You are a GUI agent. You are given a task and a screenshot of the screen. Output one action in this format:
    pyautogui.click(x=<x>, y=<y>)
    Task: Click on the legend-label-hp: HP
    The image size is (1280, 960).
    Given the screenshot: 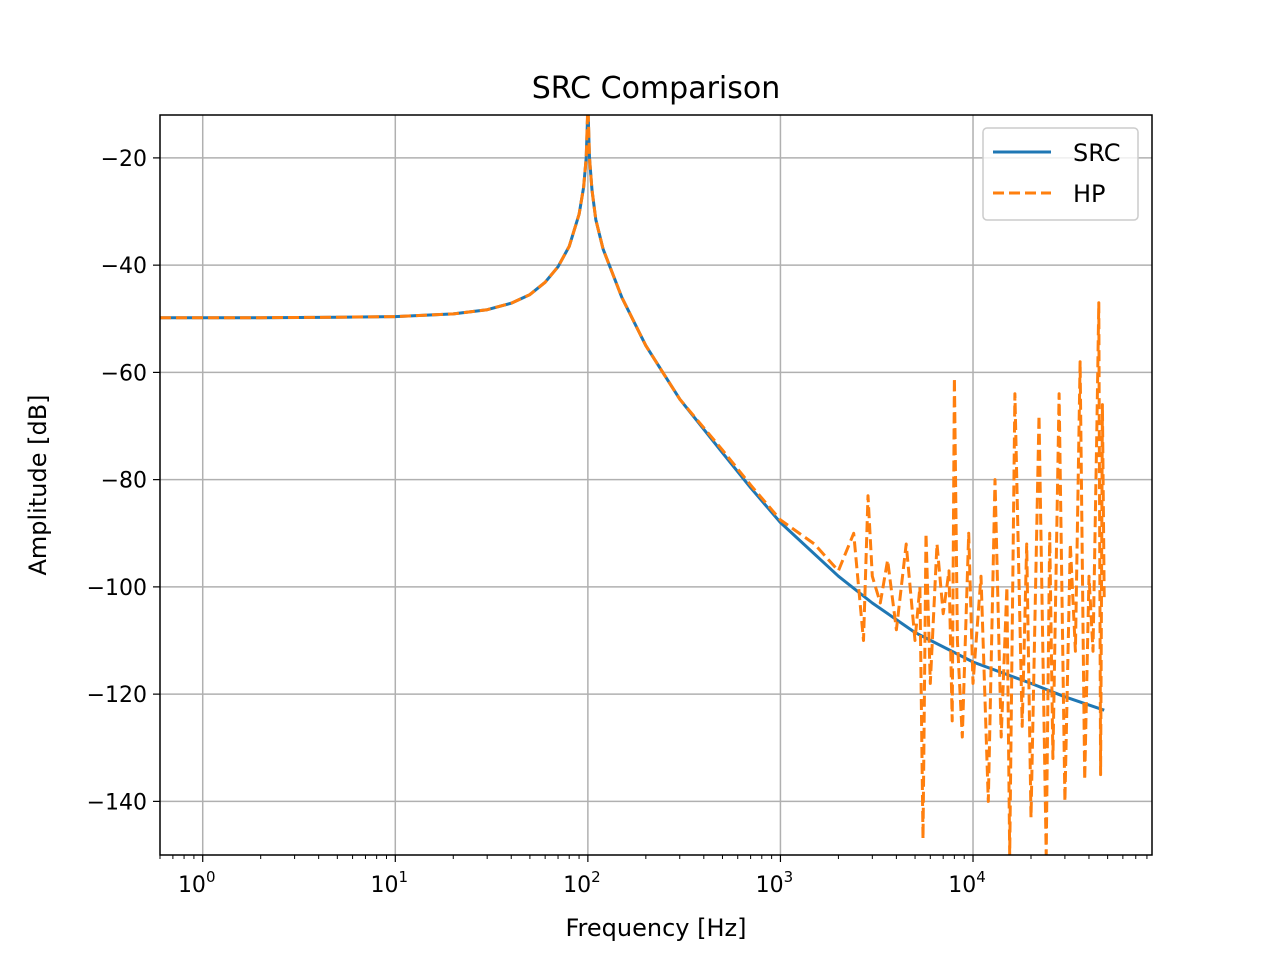 What is the action you would take?
    pyautogui.click(x=1089, y=194)
    